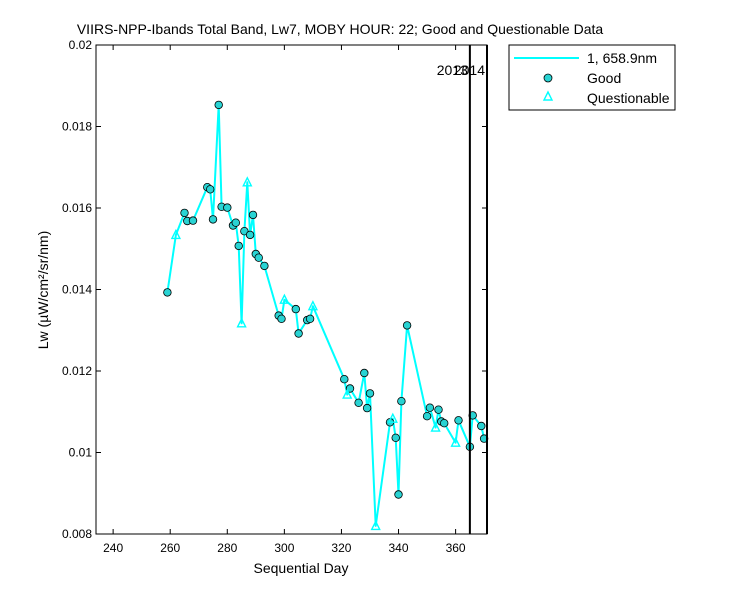 The width and height of the screenshot is (750, 600). What do you see at coordinates (452, 70) in the screenshot?
I see `year-marker-label: 2013` at bounding box center [452, 70].